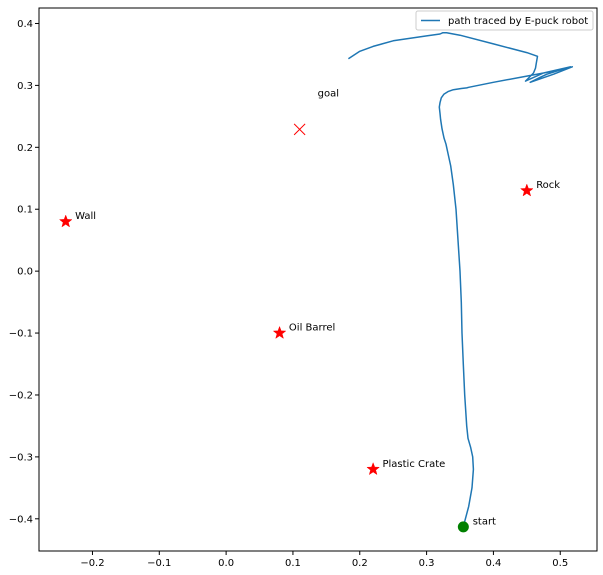 The image size is (603, 575). I want to click on marker-rock, so click(526, 190).